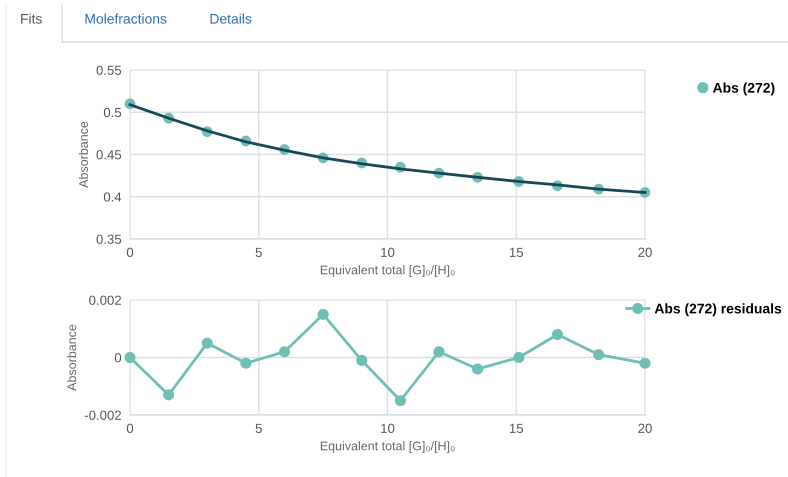  Describe the element at coordinates (743, 89) in the screenshot. I see `legend-label: Abs (272)` at that location.